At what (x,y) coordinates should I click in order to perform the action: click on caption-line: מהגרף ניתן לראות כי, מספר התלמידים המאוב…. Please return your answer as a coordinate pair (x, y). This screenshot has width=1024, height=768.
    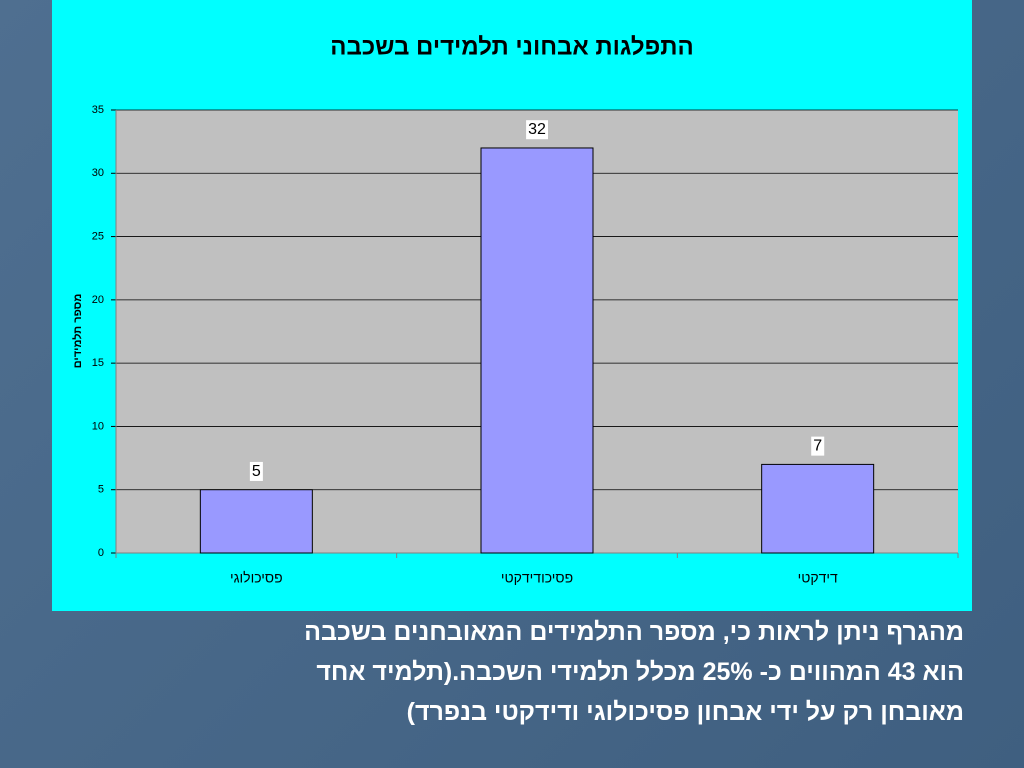
    Looking at the image, I should click on (634, 632).